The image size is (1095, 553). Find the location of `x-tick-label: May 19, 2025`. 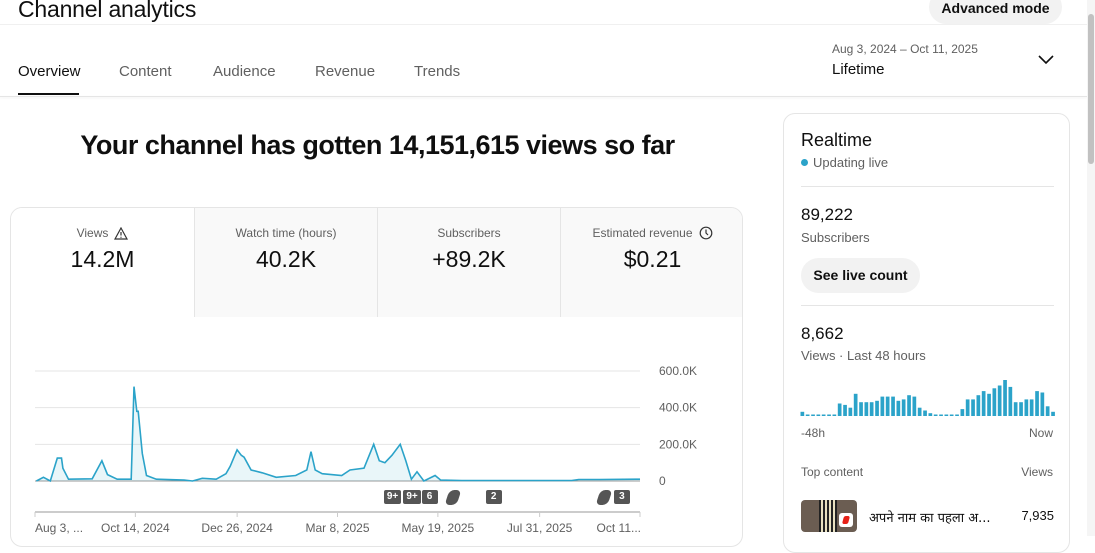

x-tick-label: May 19, 2025 is located at coordinates (438, 528).